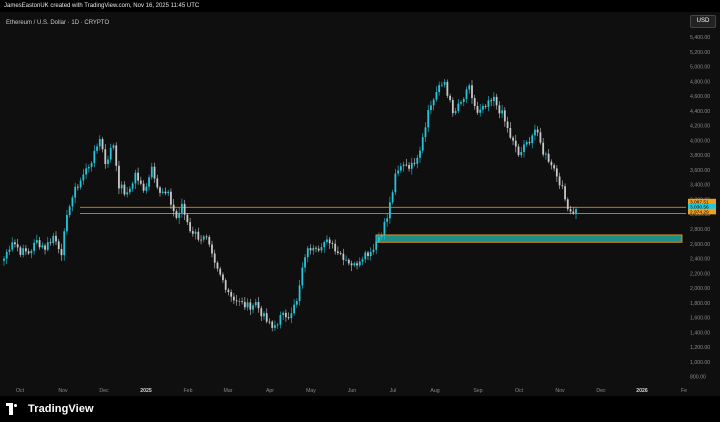  What do you see at coordinates (642, 391) in the screenshot?
I see `x-tick-label: 2026` at bounding box center [642, 391].